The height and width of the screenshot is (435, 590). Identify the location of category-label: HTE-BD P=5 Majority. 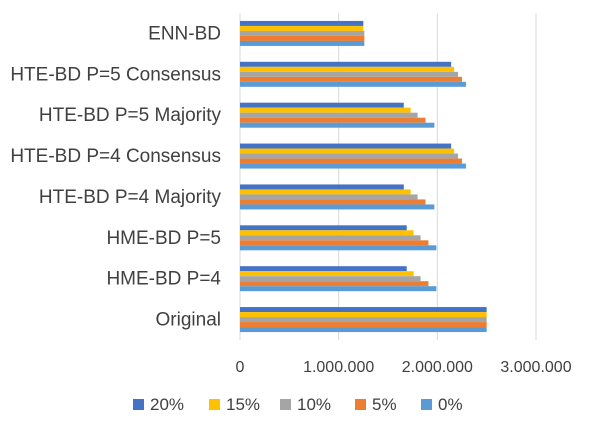
(130, 115).